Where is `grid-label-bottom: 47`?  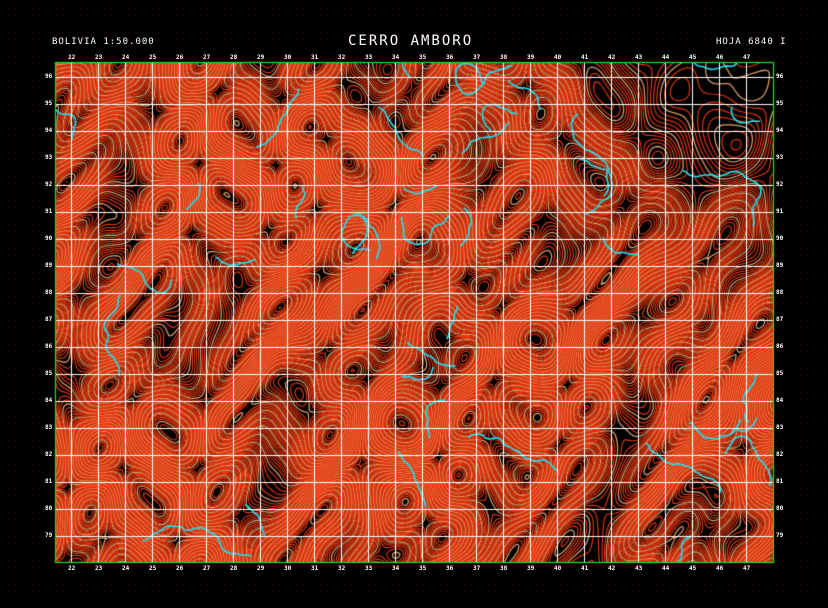 grid-label-bottom: 47 is located at coordinates (747, 568).